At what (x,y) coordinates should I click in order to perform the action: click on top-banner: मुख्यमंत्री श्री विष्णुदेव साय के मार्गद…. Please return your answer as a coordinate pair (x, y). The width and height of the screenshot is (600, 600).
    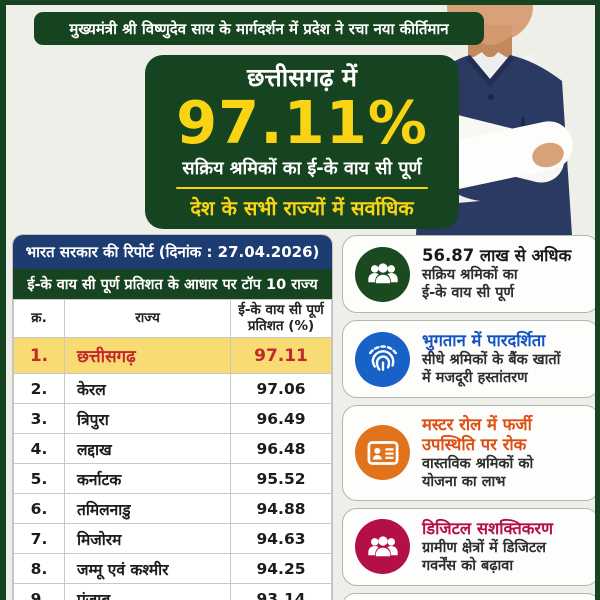
    Looking at the image, I should click on (259, 28).